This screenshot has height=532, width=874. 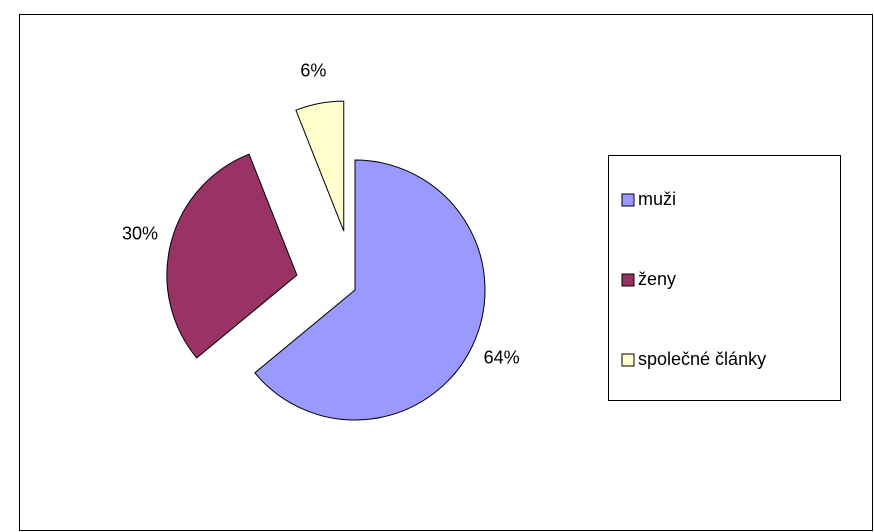 What do you see at coordinates (140, 234) in the screenshot?
I see `data-label: 30%` at bounding box center [140, 234].